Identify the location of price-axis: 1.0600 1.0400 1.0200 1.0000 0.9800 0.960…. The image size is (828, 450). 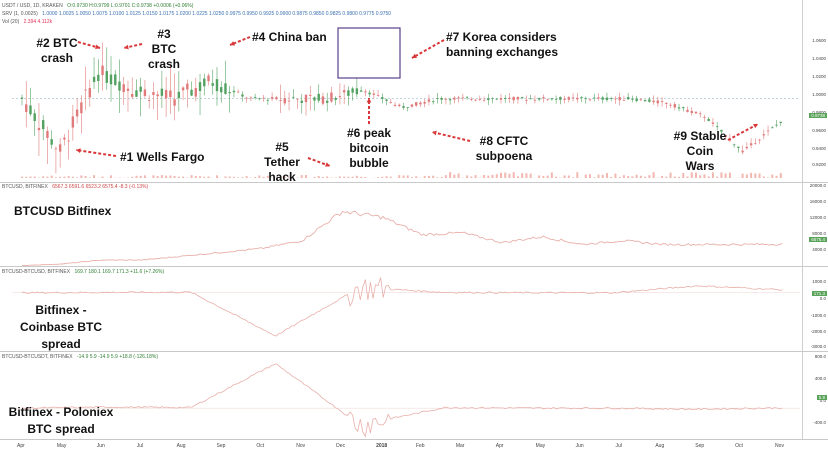
(815, 91).